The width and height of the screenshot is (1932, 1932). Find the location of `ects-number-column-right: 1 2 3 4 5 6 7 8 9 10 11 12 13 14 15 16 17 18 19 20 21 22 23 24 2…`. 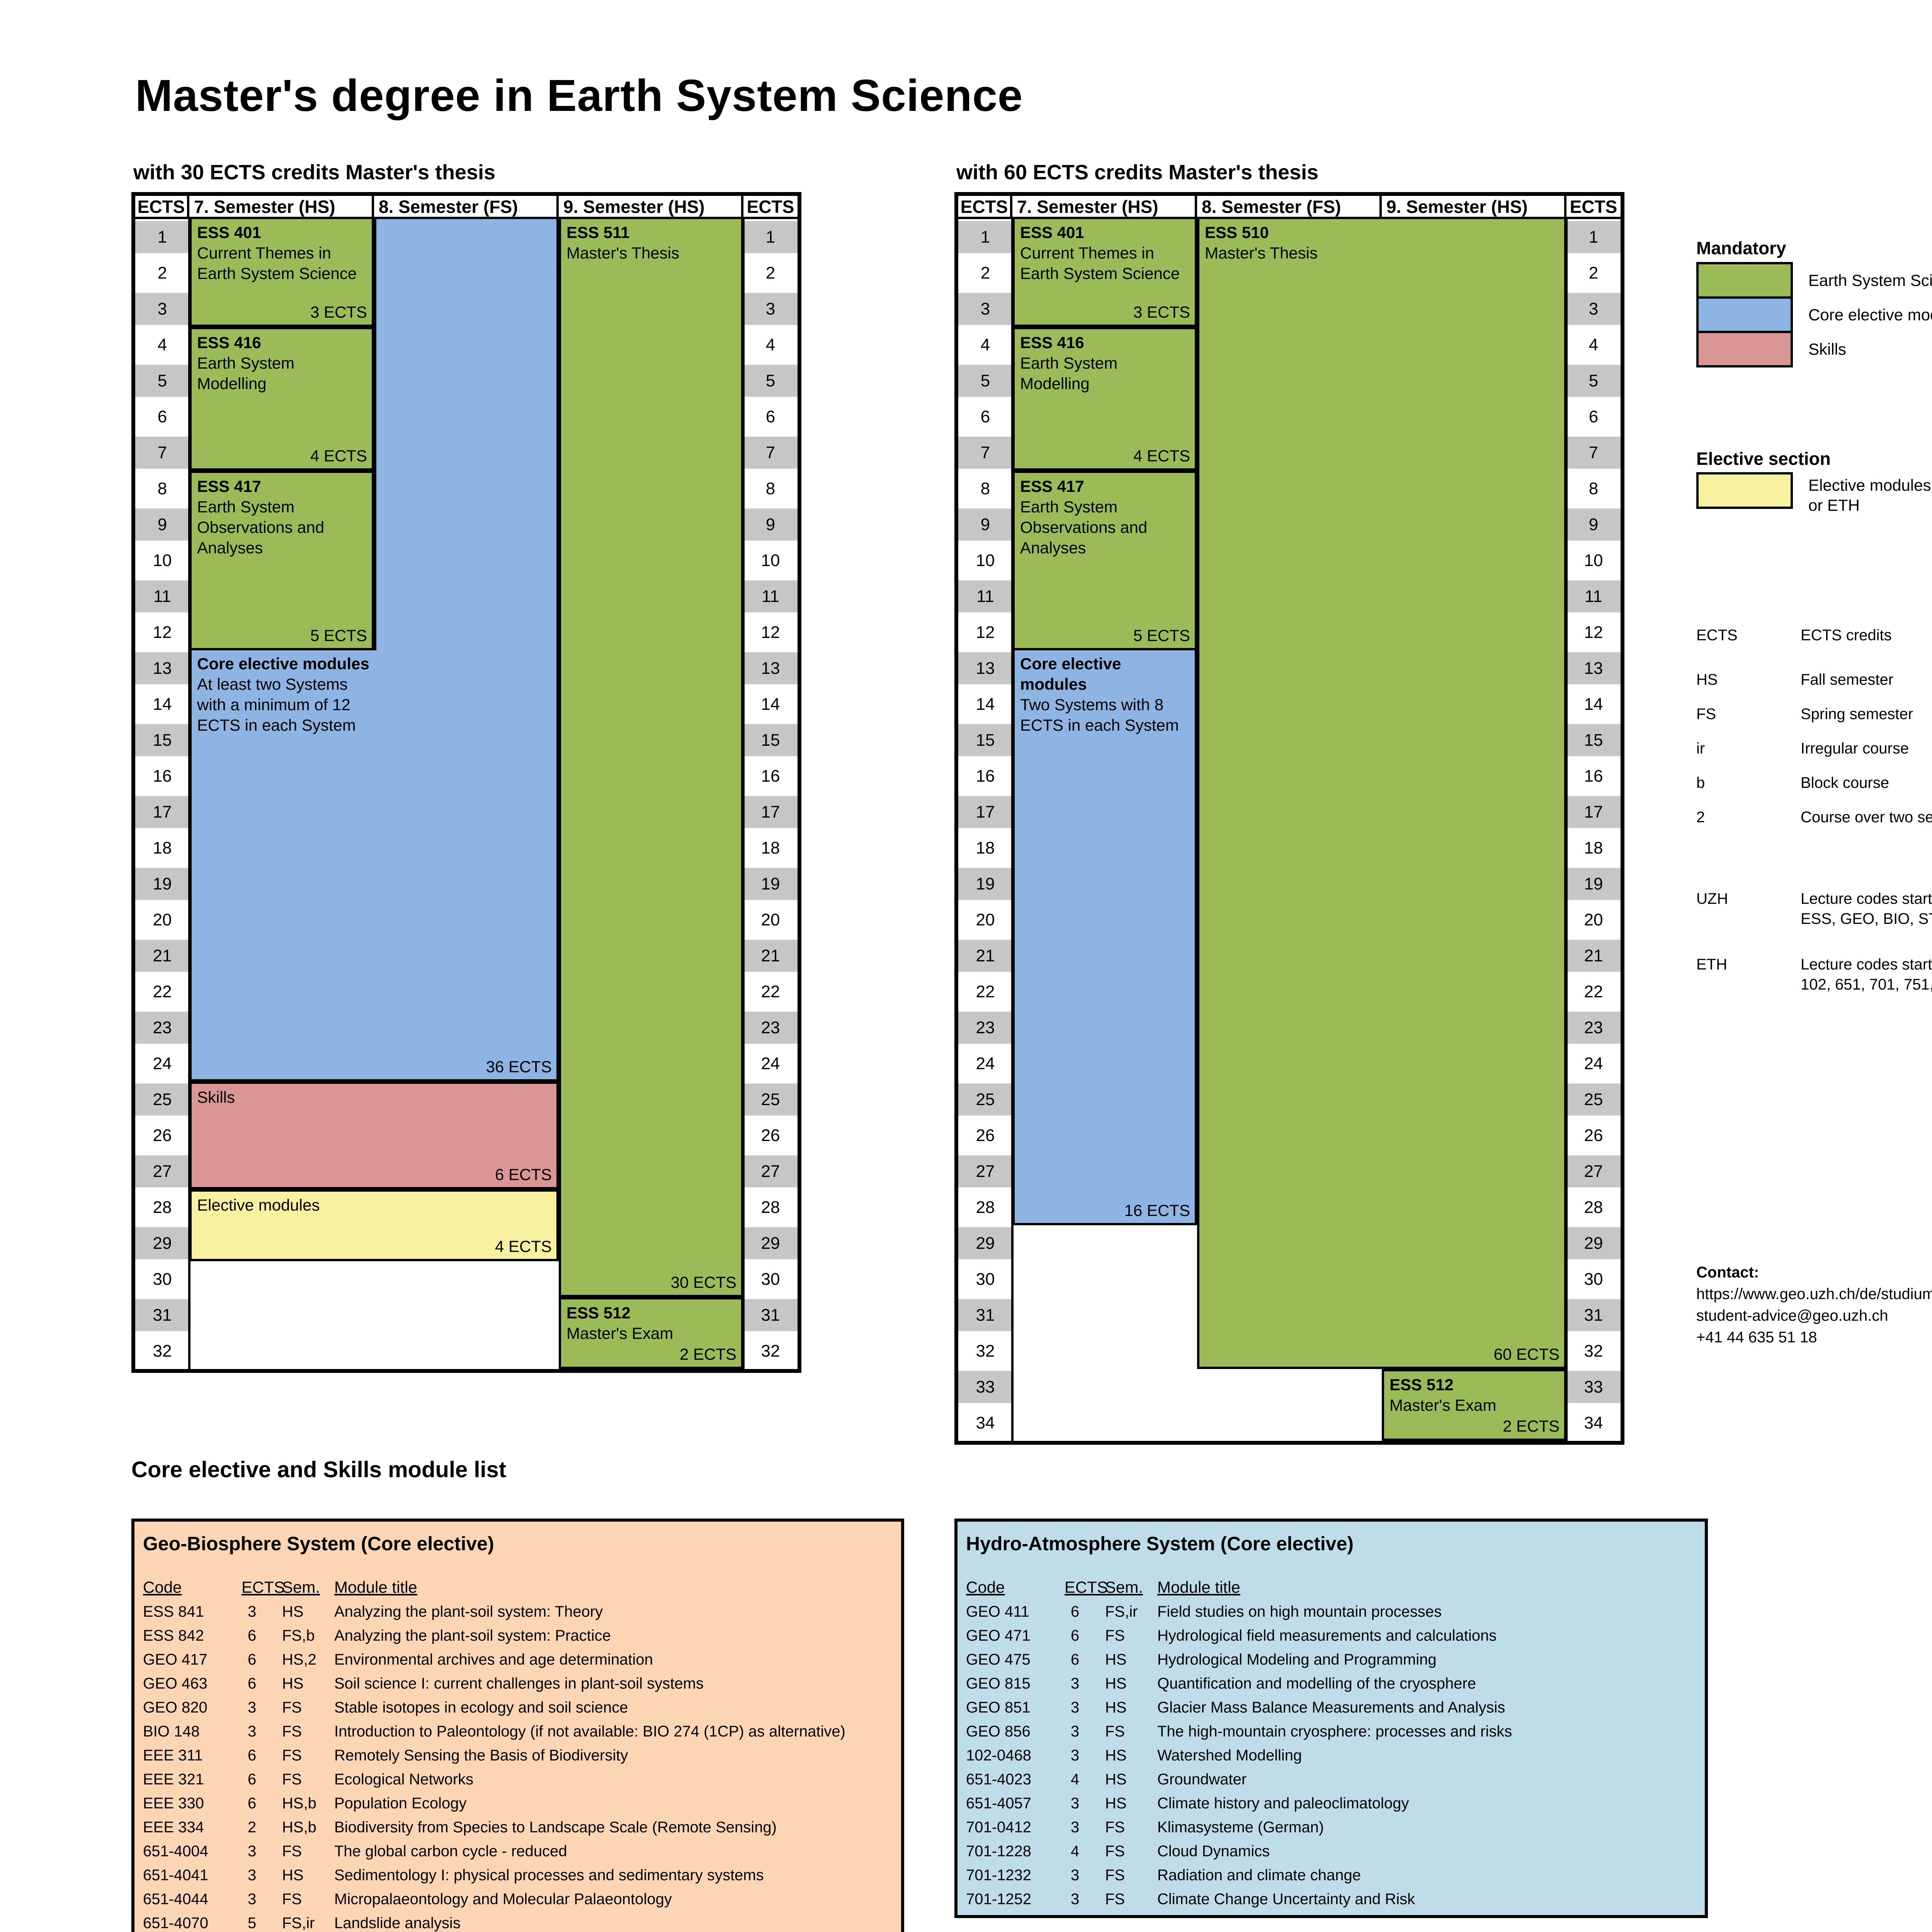

ects-number-column-right: 1 2 3 4 5 6 7 8 9 10 11 12 13 14 15 16 17 18 19 20 21 22 23 24 2… is located at coordinates (770, 794).